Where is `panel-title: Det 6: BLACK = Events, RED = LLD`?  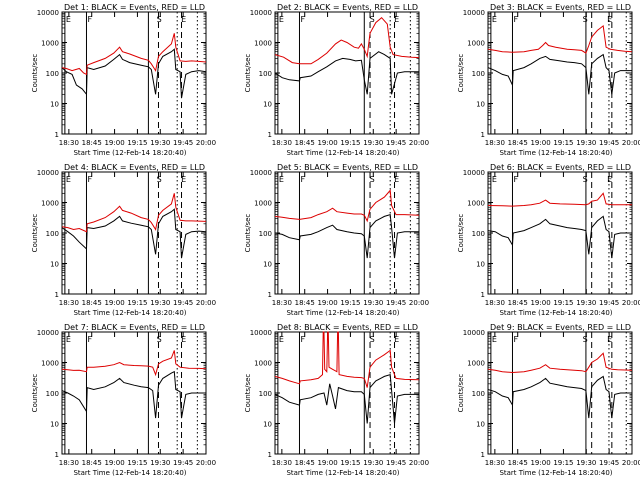
panel-title: Det 6: BLACK = Events, RED = LLD is located at coordinates (560, 167).